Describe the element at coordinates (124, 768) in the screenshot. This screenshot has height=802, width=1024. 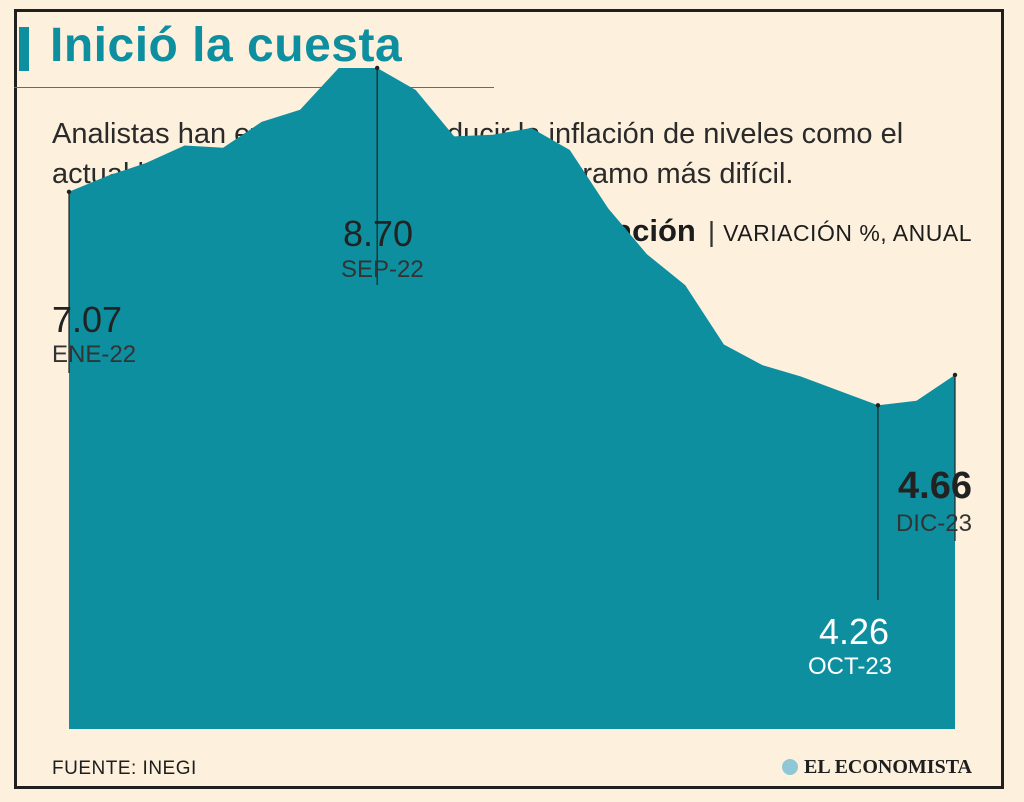
I see `source-note: FUENTE: INEGI` at that location.